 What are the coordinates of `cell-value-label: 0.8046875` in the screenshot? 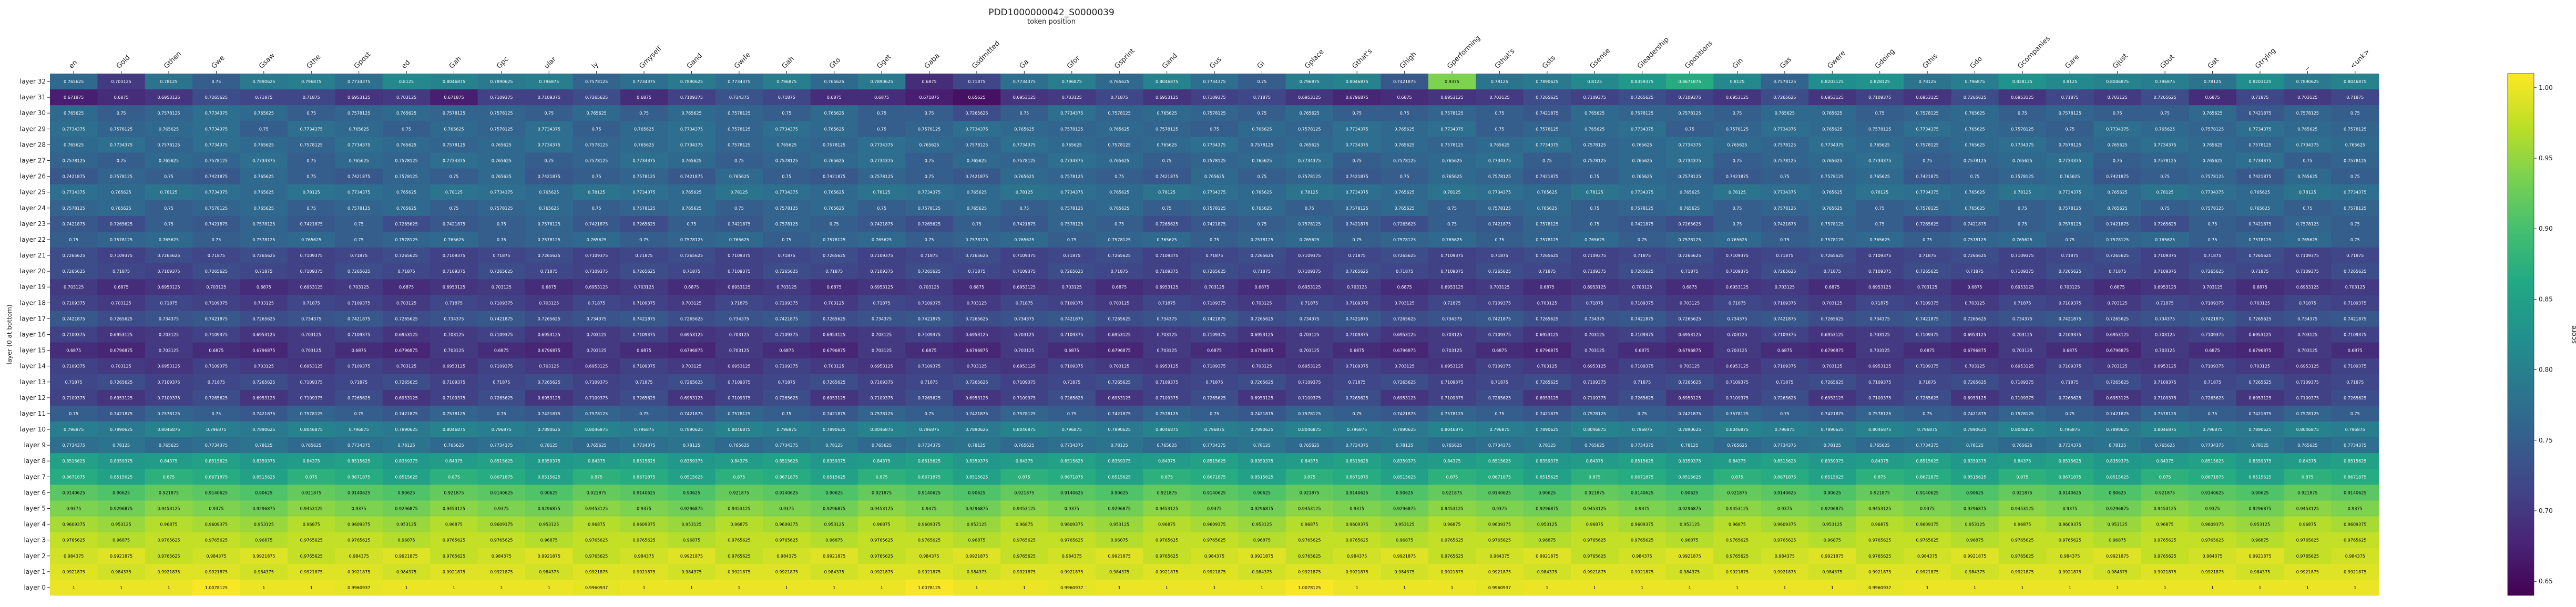 It's located at (454, 429).